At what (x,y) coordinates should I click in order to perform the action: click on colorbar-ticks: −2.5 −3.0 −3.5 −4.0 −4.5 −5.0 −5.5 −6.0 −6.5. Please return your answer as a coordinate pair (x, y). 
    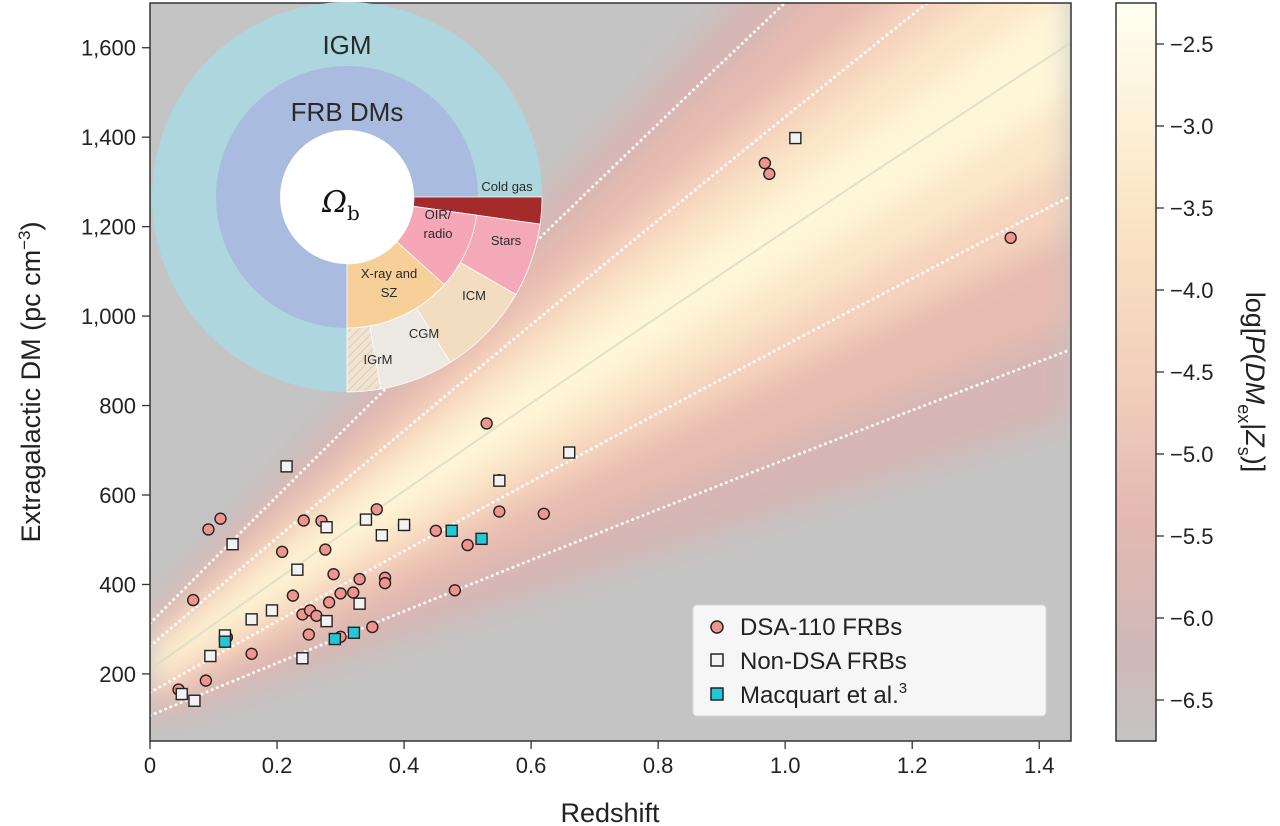
    Looking at the image, I should click on (1184, 372).